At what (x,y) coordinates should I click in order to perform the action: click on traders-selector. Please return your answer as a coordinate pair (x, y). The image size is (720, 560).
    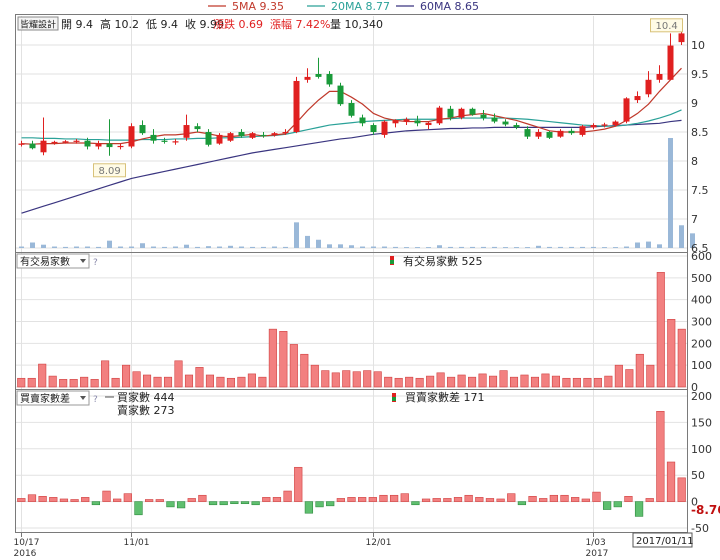
    Looking at the image, I should click on (53, 261).